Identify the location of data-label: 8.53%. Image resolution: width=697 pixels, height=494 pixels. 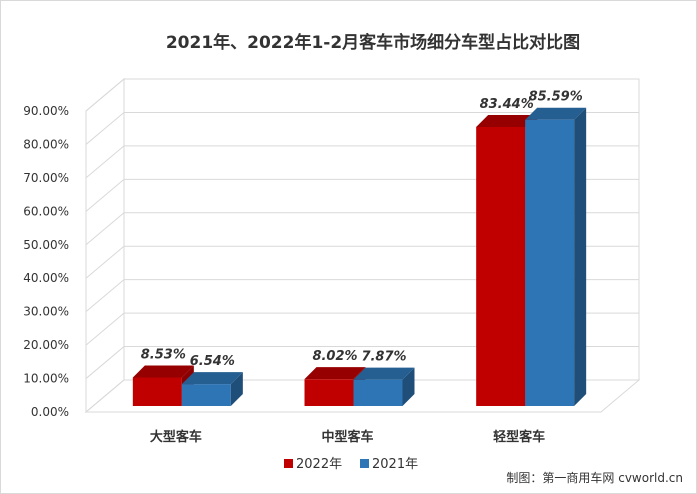
(163, 354).